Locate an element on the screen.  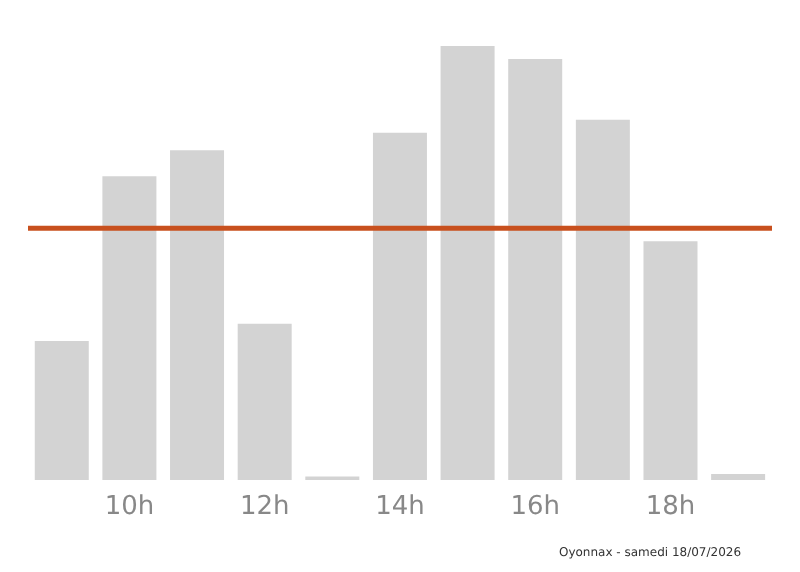
x-tick-label: 12h is located at coordinates (264, 507).